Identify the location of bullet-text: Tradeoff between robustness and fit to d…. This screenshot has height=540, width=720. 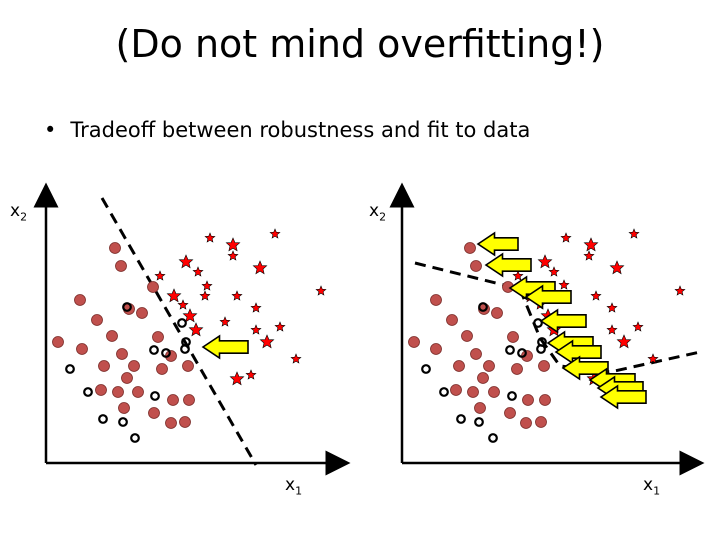
(300, 130).